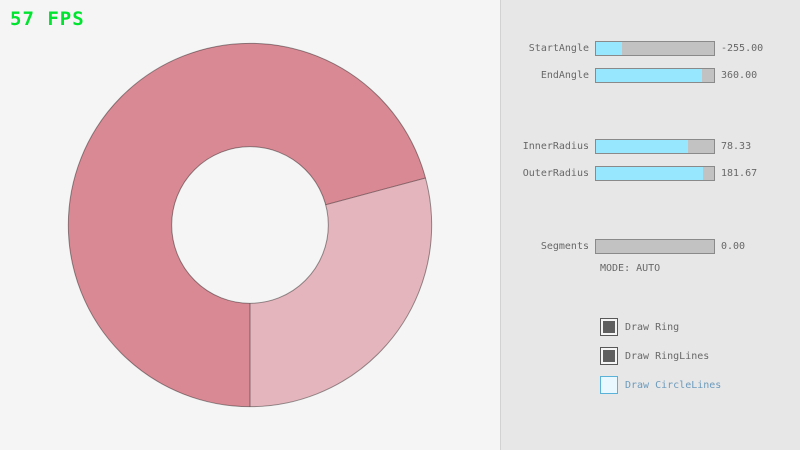 The height and width of the screenshot is (450, 800). I want to click on draw-ringlines-checkbox, so click(609, 356).